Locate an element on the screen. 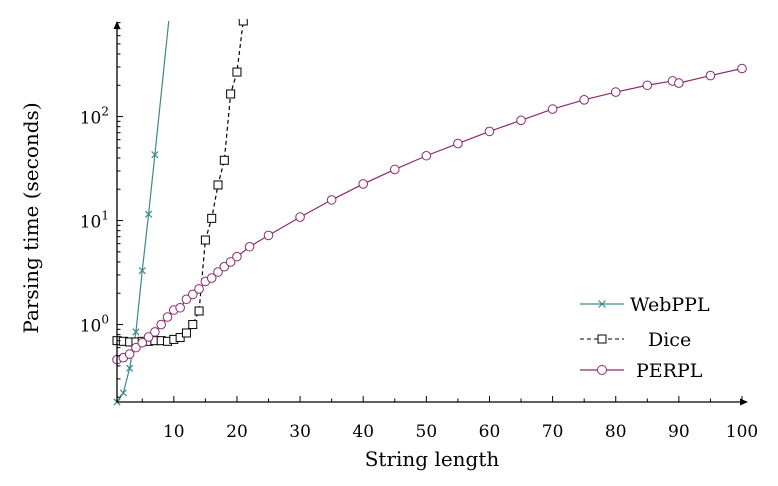 Image resolution: width=778 pixels, height=486 pixels. legend-marker-dice is located at coordinates (602, 339).